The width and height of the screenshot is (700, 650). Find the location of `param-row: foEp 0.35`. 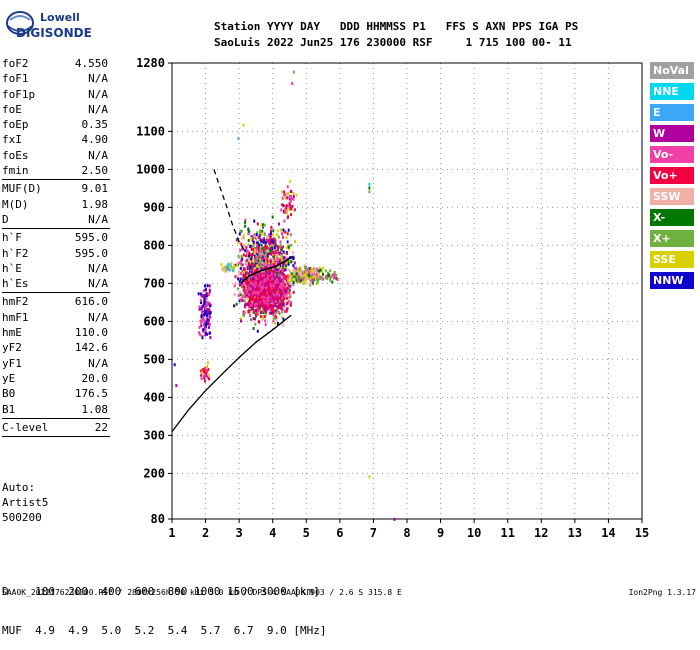

param-row: foEp 0.35 is located at coordinates (56, 124).